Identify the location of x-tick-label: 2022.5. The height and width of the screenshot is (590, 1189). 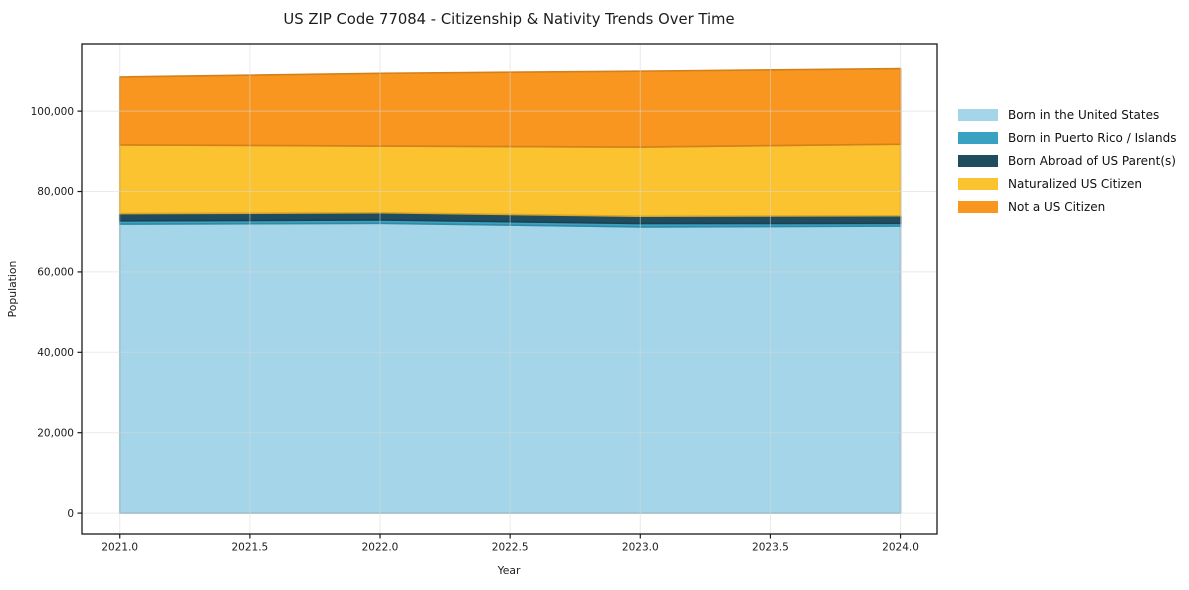
(510, 548).